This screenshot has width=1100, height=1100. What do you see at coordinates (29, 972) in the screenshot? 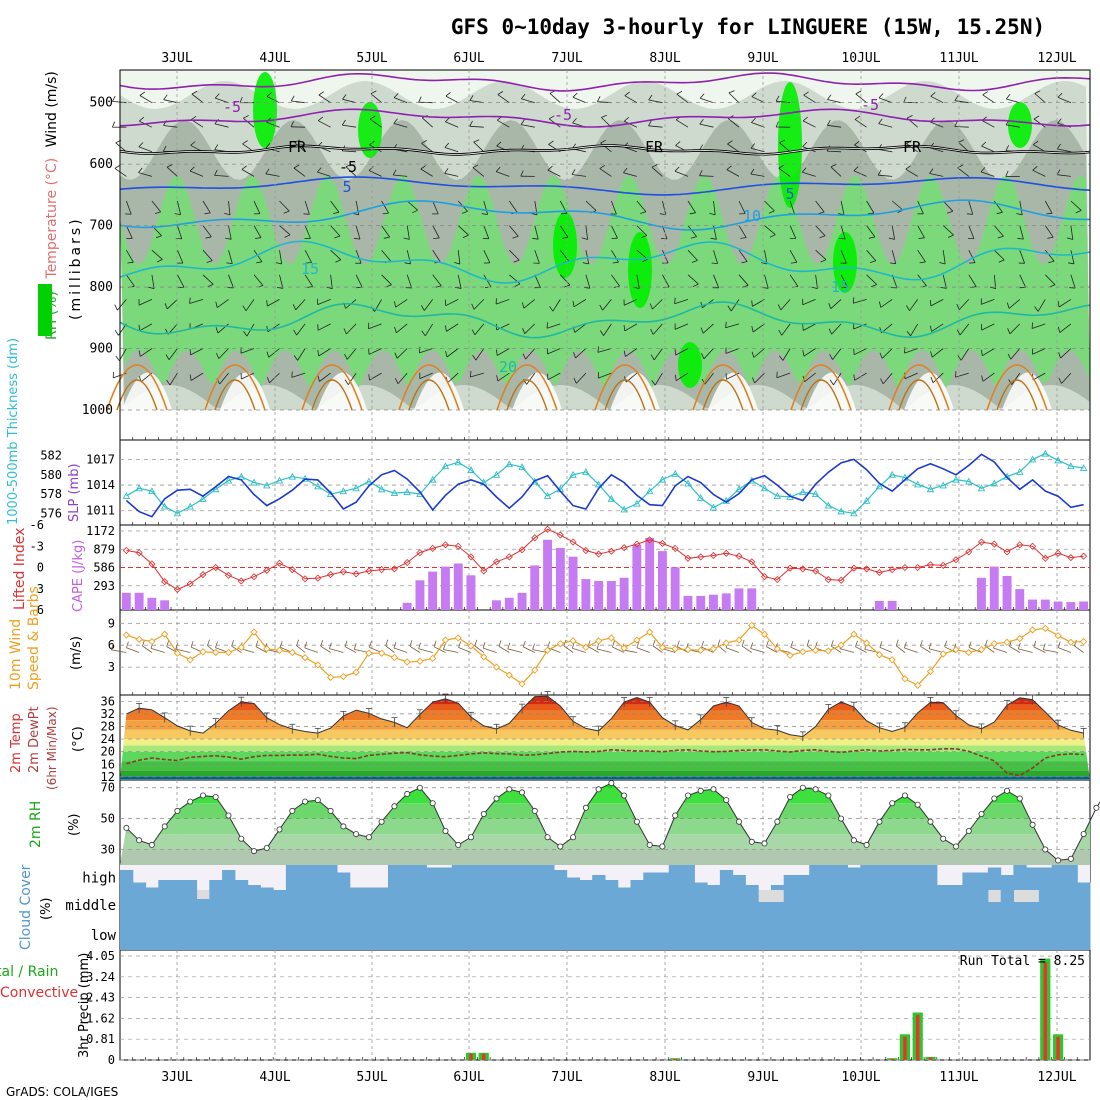
I see `precip-total-label: tal / Rain` at bounding box center [29, 972].